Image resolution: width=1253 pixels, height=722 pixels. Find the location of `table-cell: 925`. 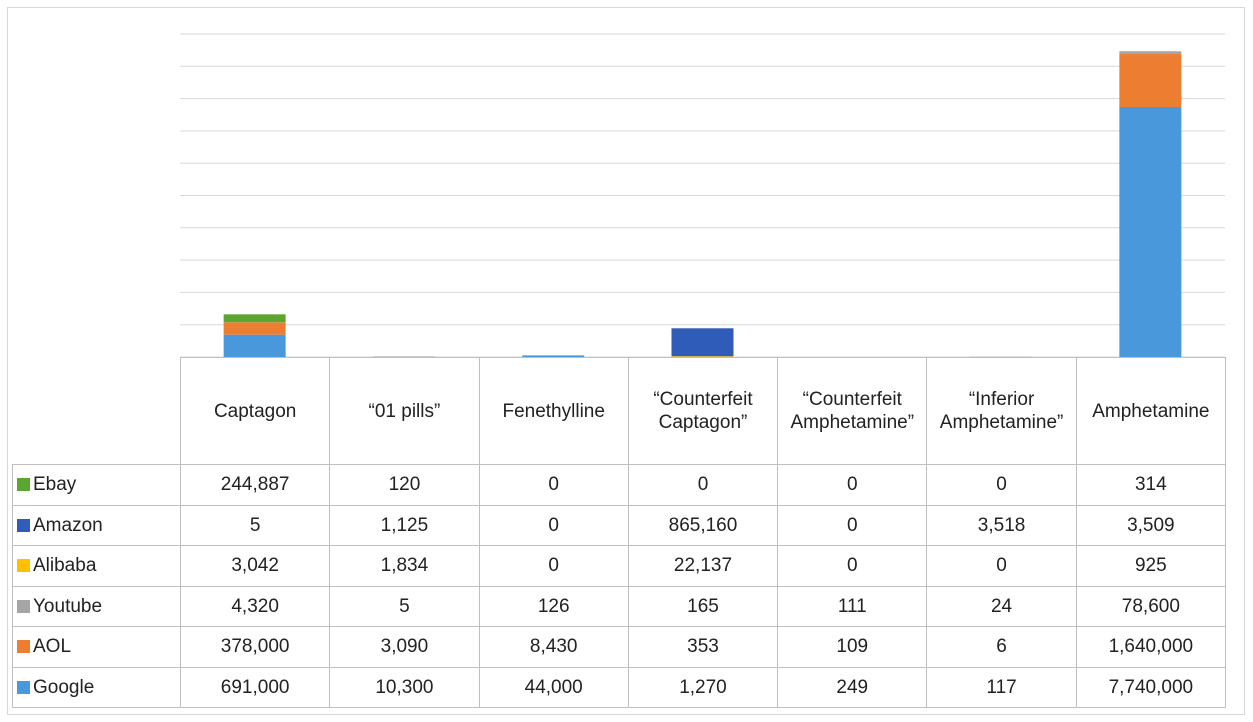

table-cell: 925 is located at coordinates (1150, 566).